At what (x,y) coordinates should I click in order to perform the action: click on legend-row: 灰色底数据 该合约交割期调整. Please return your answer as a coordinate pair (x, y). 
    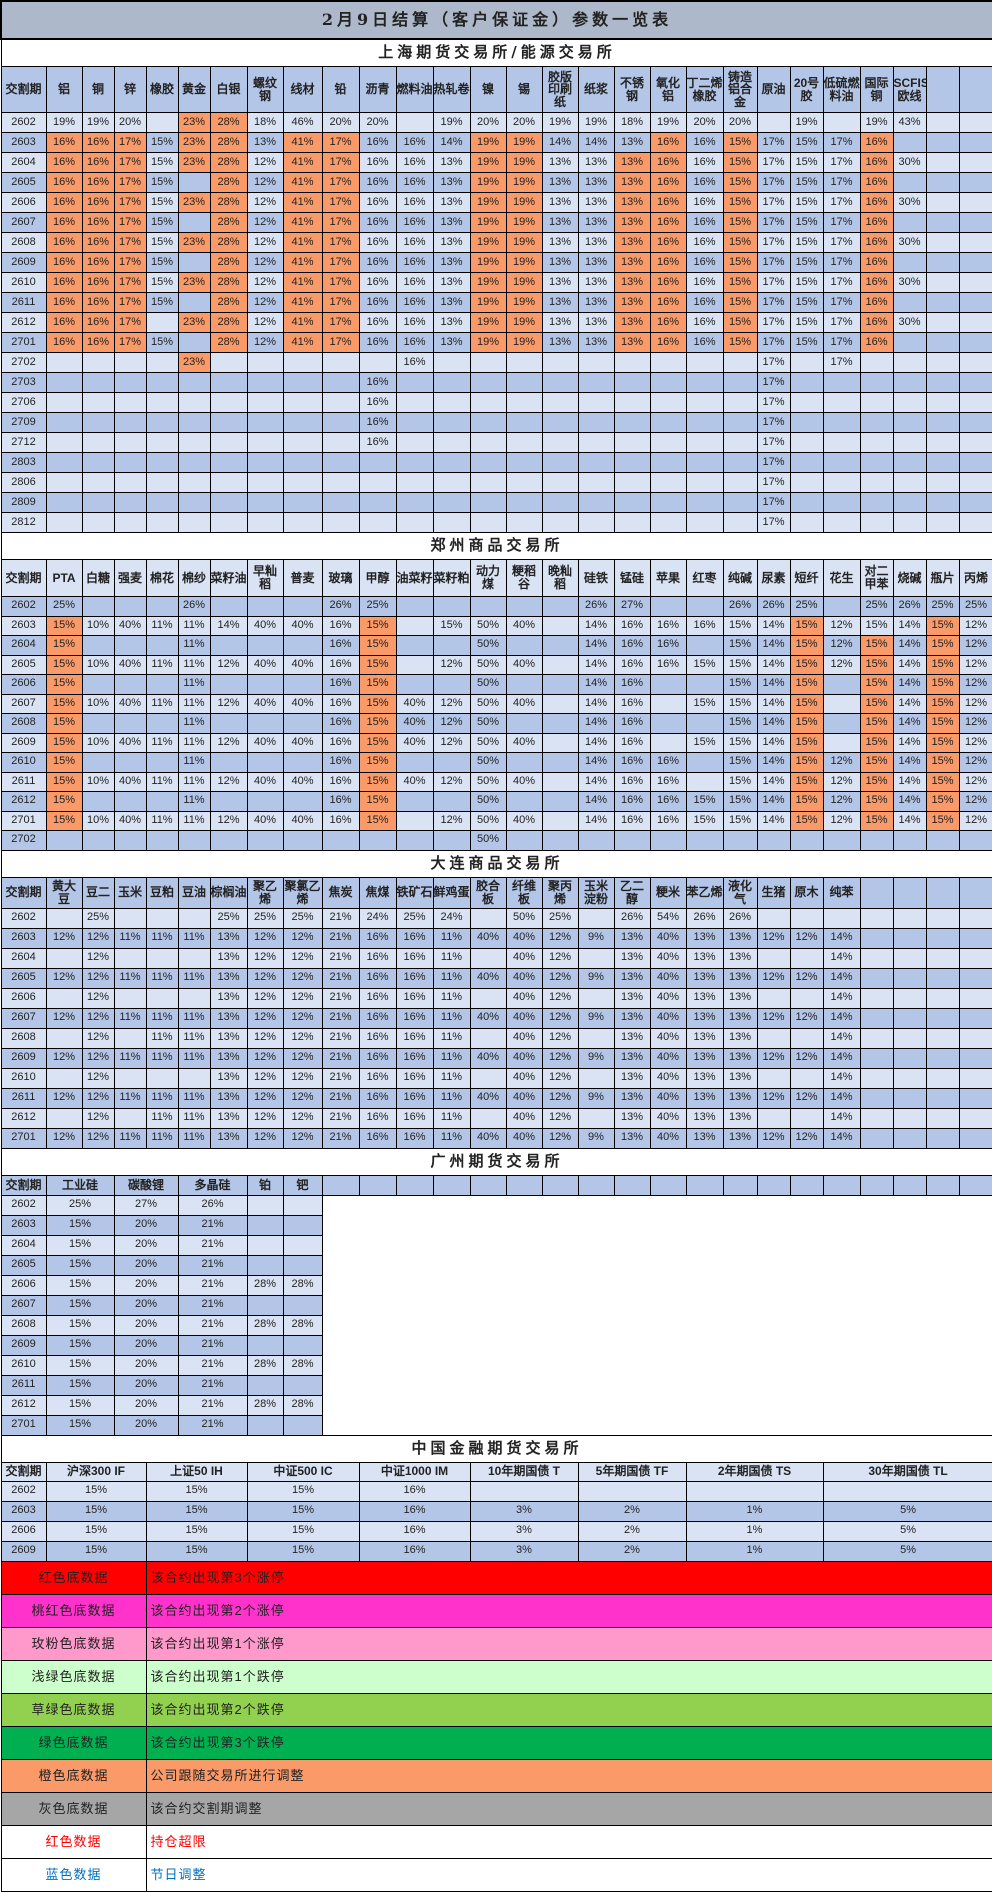
    Looking at the image, I should click on (496, 1808).